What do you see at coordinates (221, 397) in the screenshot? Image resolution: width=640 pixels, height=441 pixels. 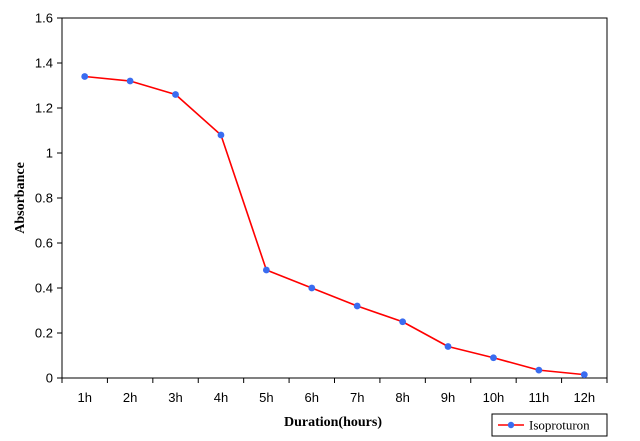 I see `x-tick-label: 4h` at bounding box center [221, 397].